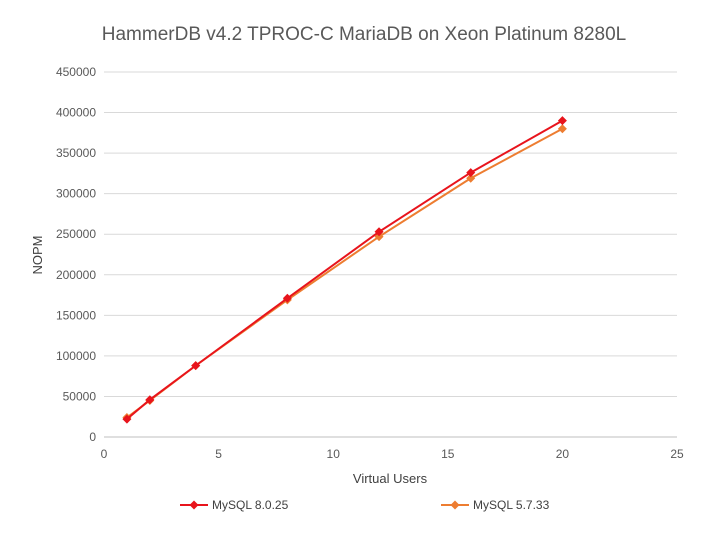  Describe the element at coordinates (76, 275) in the screenshot. I see `y-tick-label: 200000` at that location.